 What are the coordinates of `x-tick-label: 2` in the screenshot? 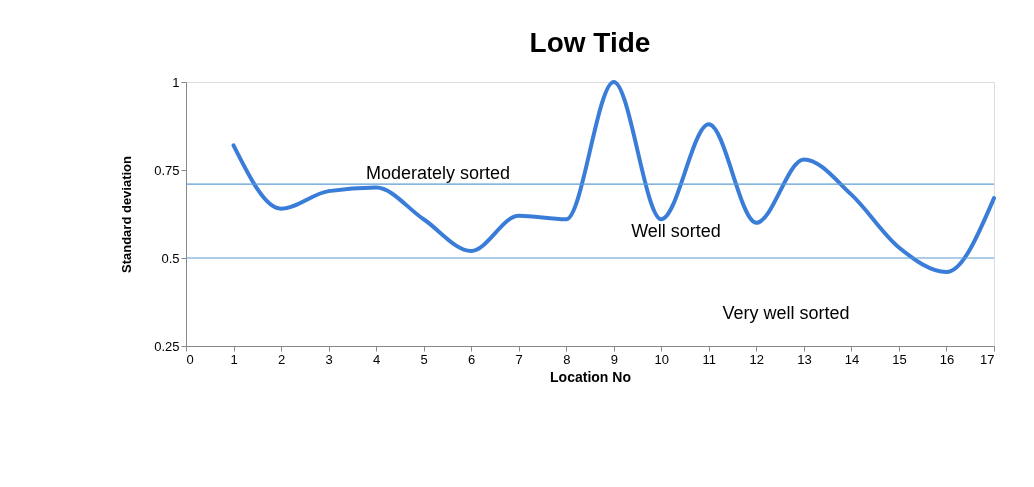 It's located at (281, 359).